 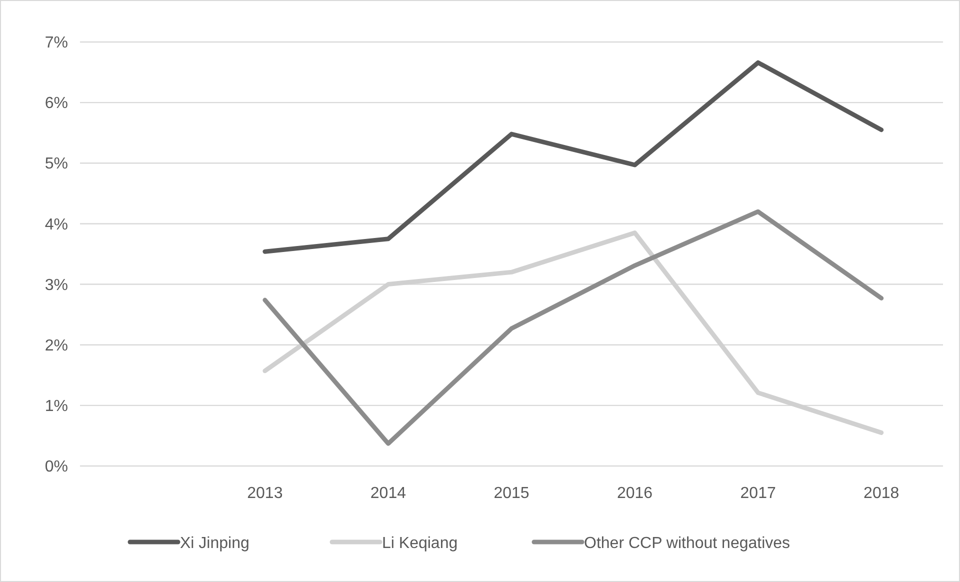 I want to click on x-tick-label: 2014, so click(x=388, y=493).